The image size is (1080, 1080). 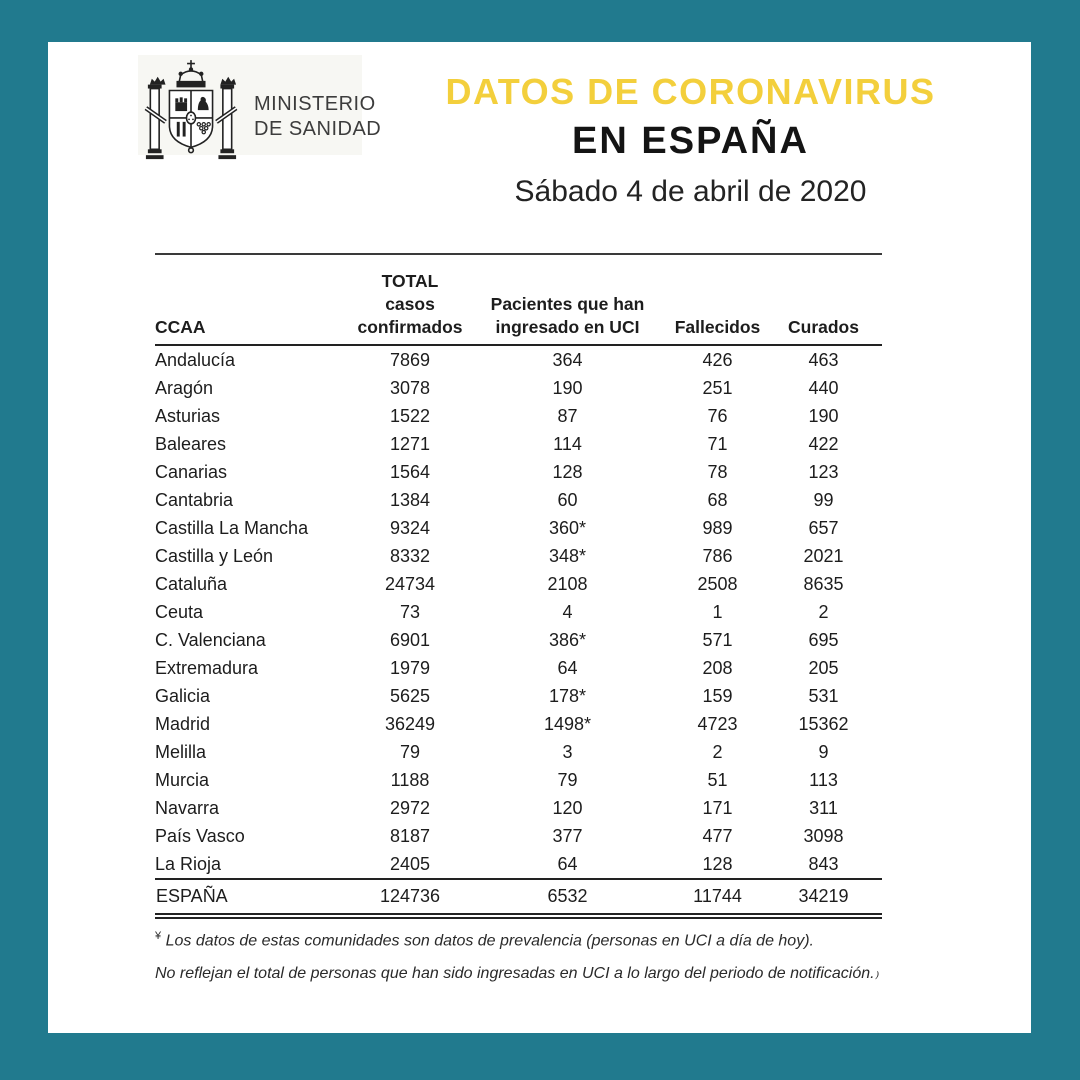 What do you see at coordinates (717, 471) in the screenshot?
I see `cell-fallecidos: 78` at bounding box center [717, 471].